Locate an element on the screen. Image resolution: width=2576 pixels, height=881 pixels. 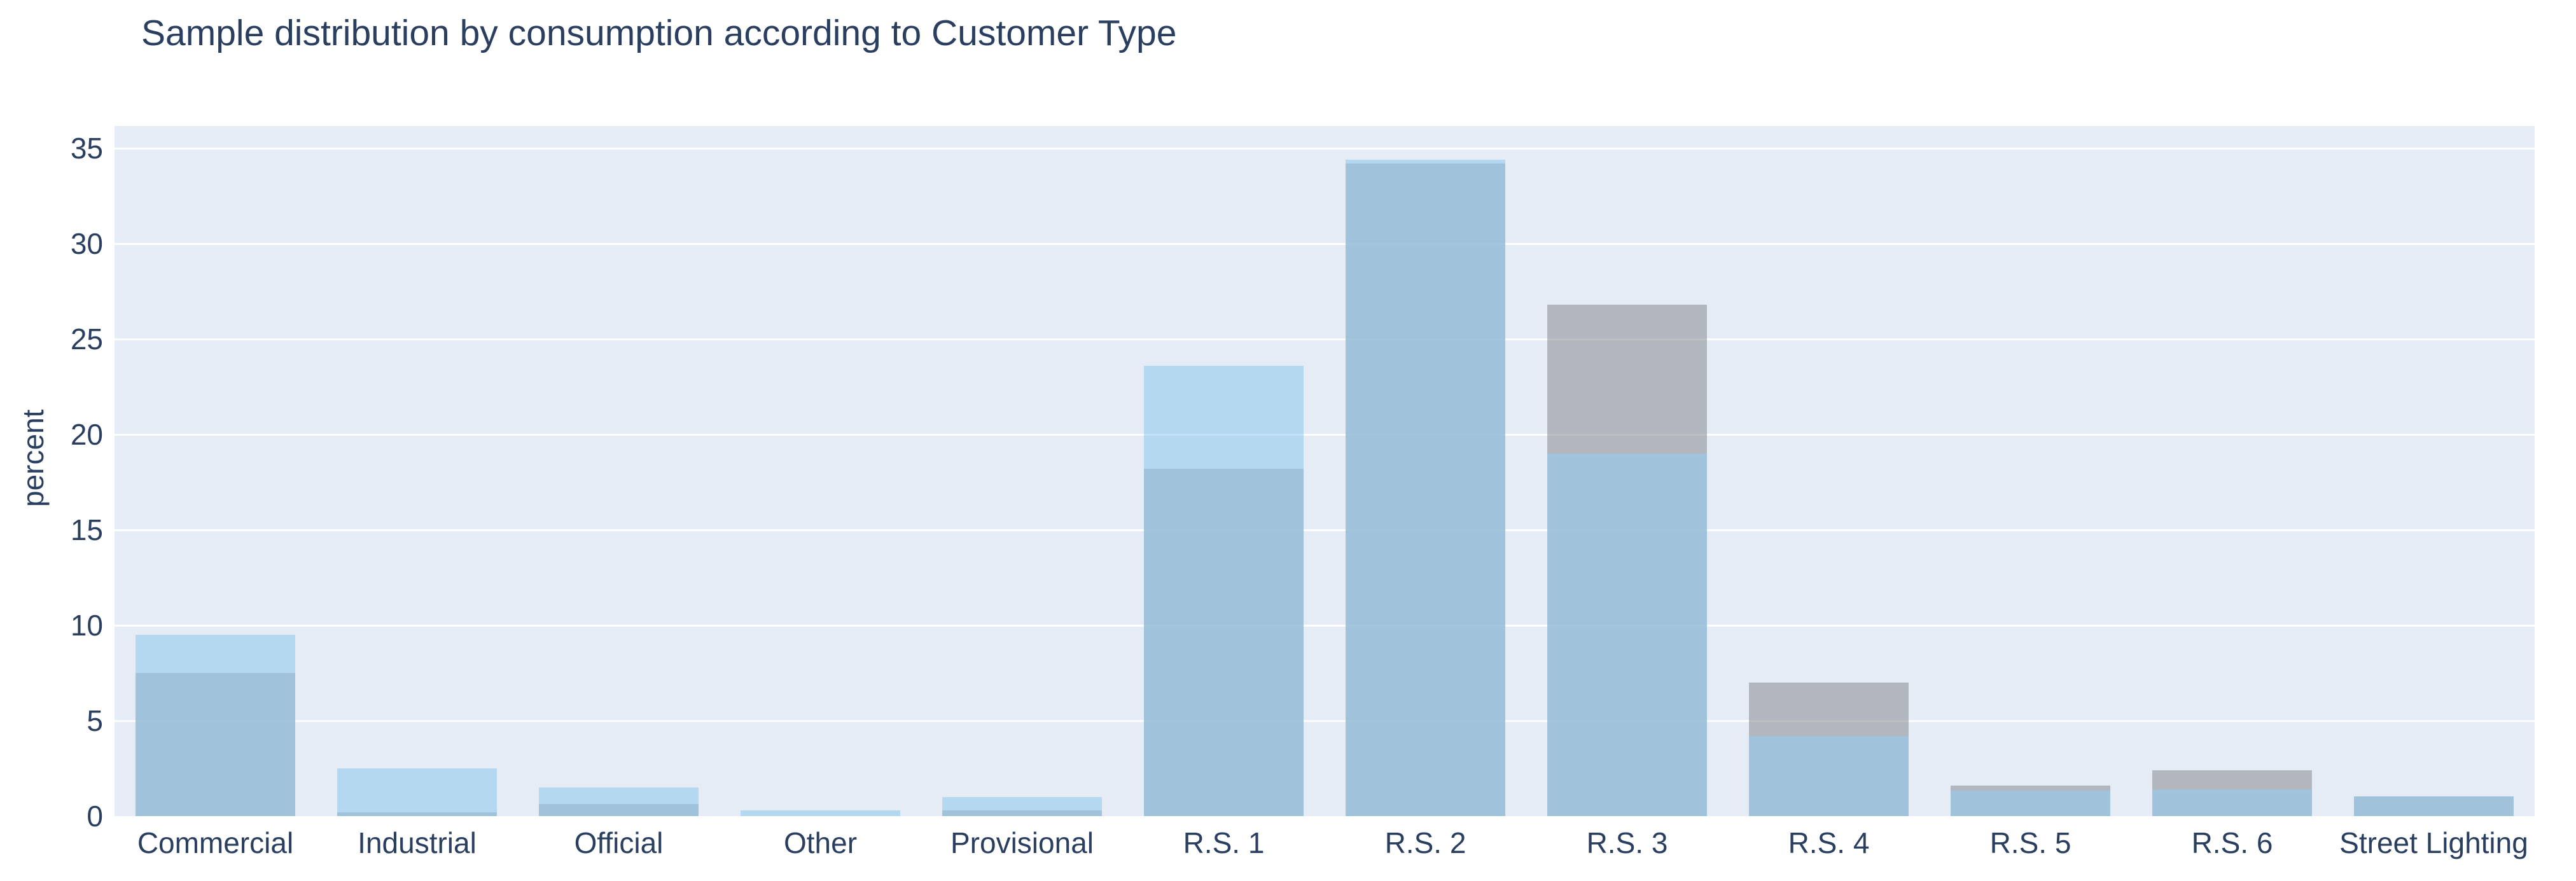
bar-series-blue-commercial is located at coordinates (215, 726).